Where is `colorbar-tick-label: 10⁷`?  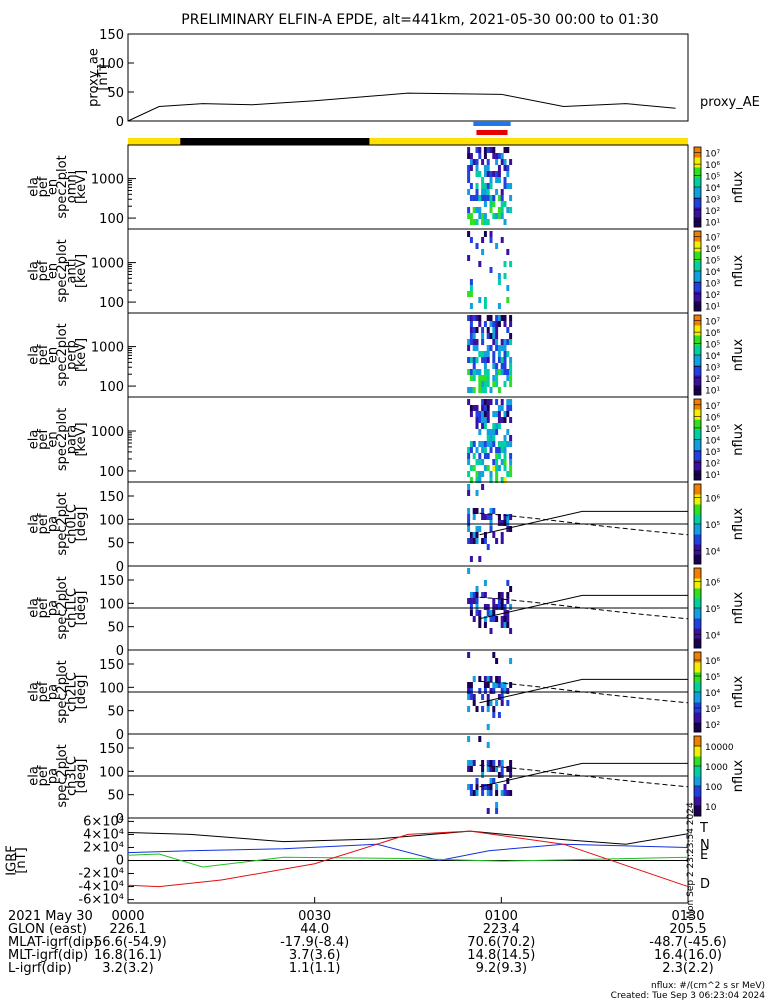
colorbar-tick-label: 10⁷ is located at coordinates (712, 323).